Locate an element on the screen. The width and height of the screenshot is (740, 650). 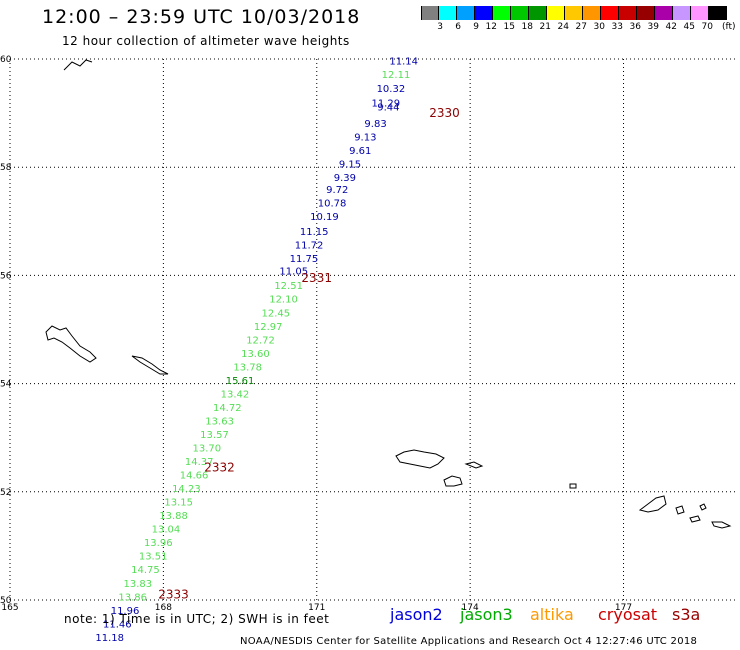
lat-label: 58 is located at coordinates (6, 168).